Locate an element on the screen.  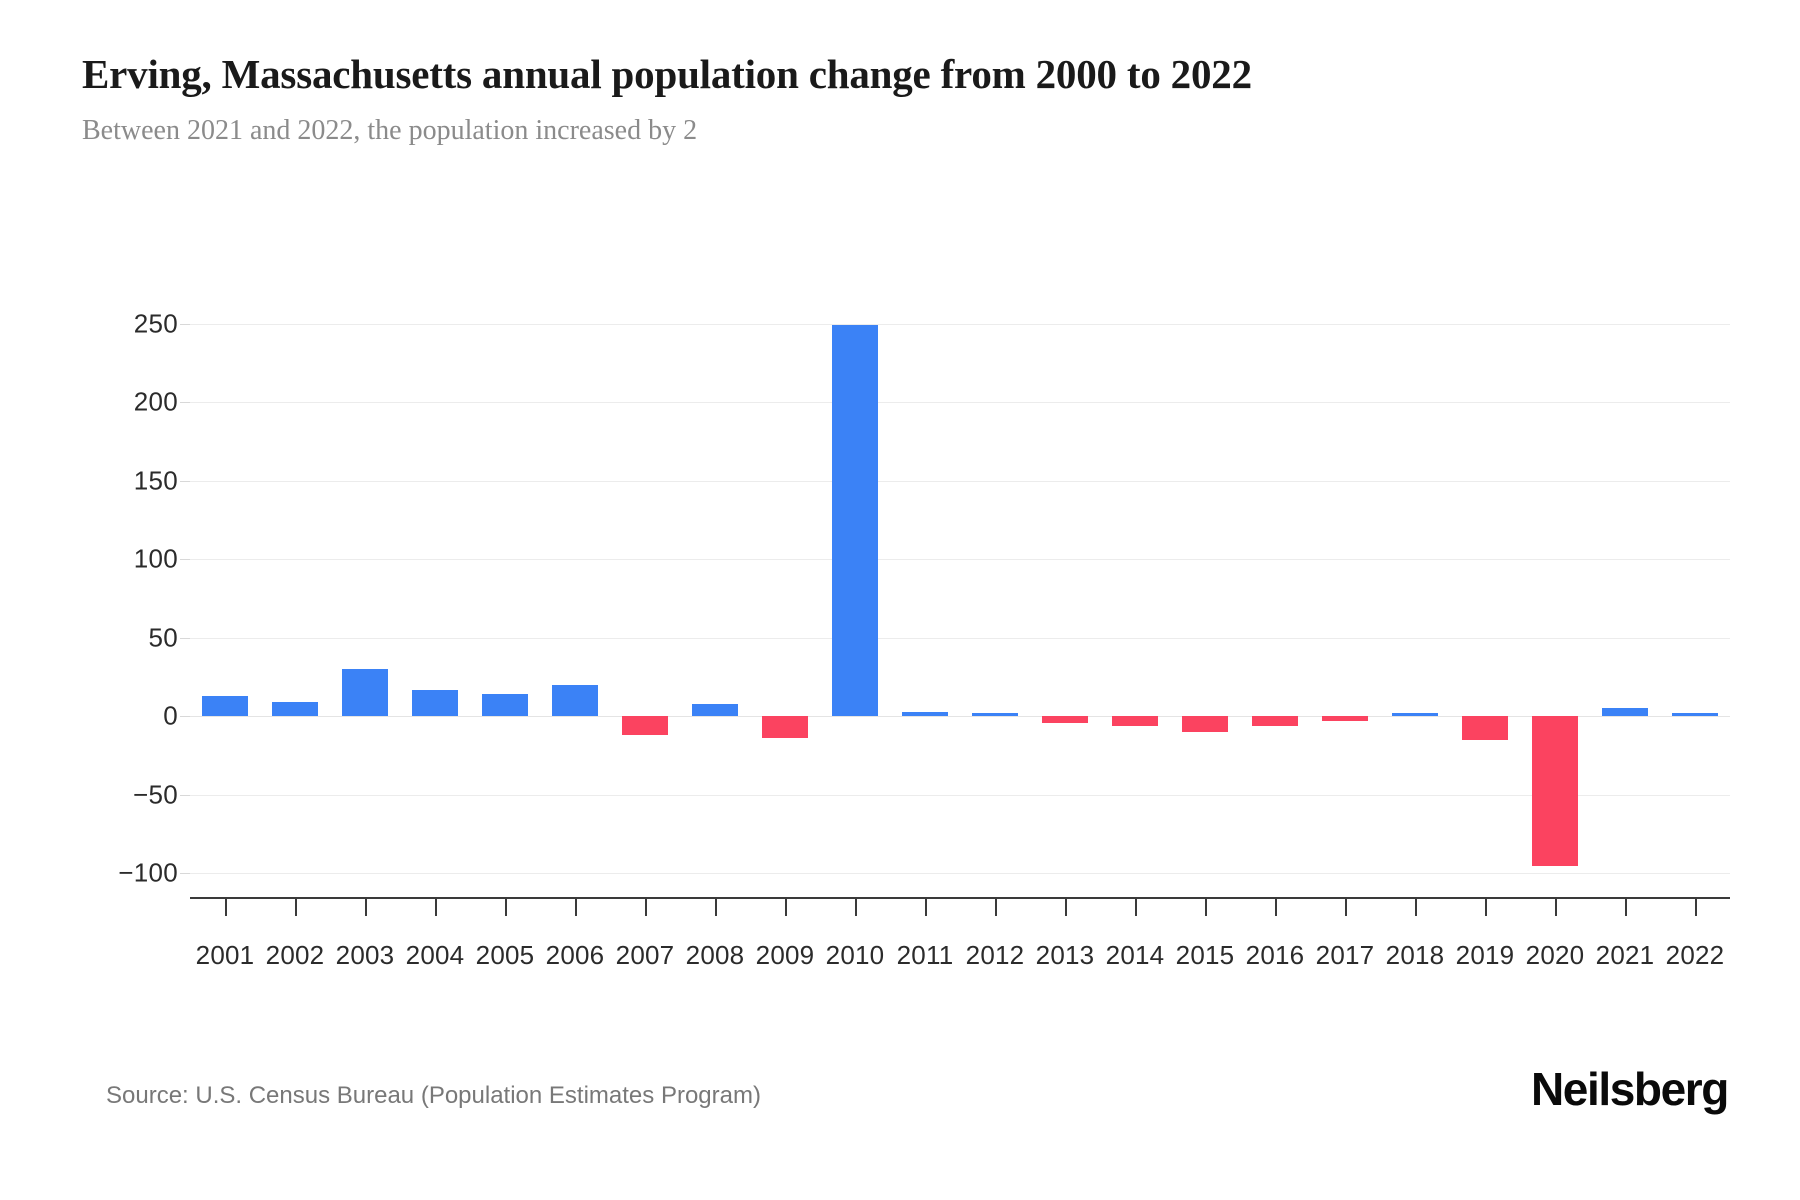
x-axis-label-2007: 2007 is located at coordinates (645, 955).